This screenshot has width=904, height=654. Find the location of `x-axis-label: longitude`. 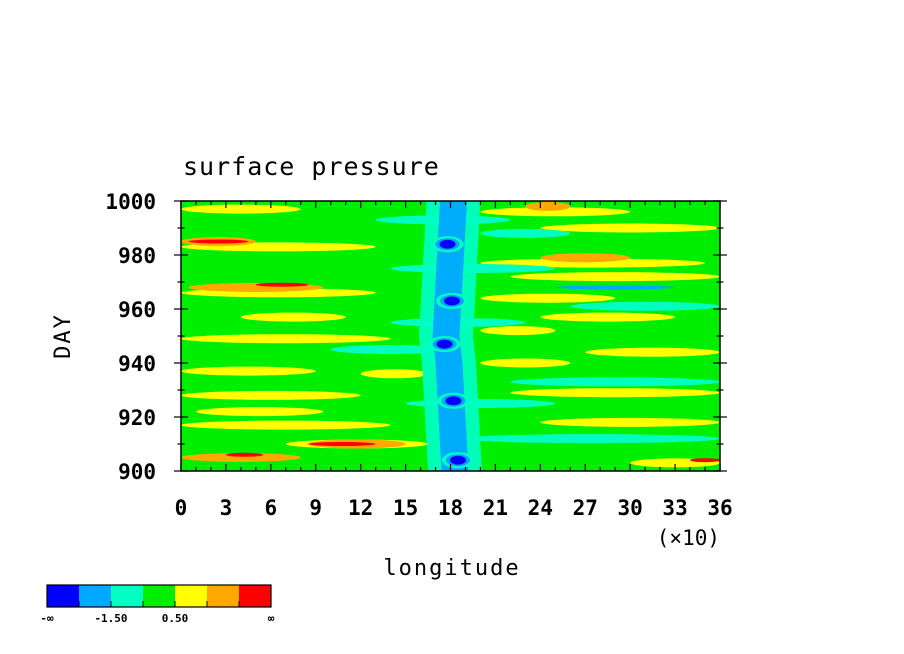

x-axis-label: longitude is located at coordinates (451, 568).